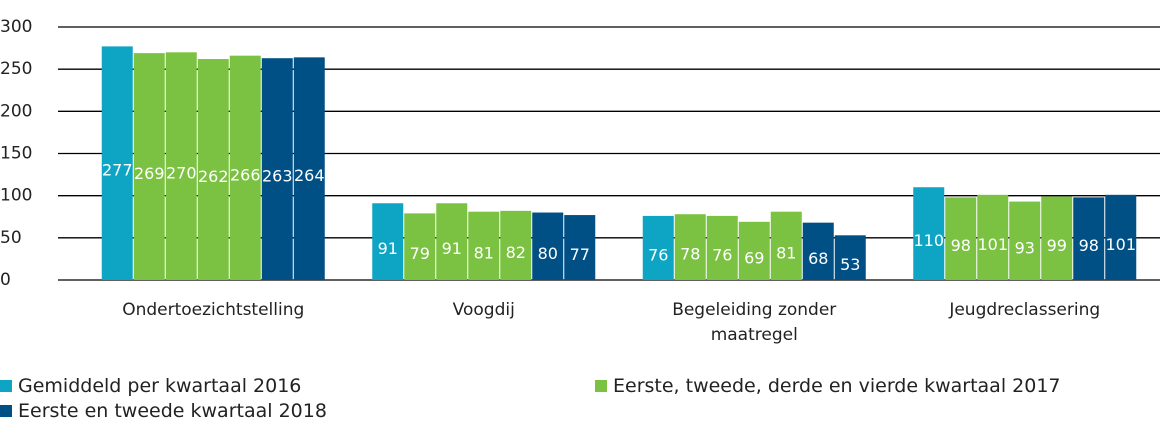 This screenshot has height=438, width=1163. Describe the element at coordinates (516, 252) in the screenshot. I see `value-label: 82` at that location.